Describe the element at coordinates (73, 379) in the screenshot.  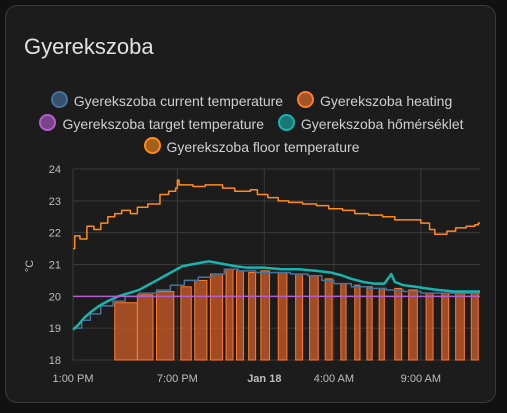
I see `x-tick-label: 1:00 PM` at that location.